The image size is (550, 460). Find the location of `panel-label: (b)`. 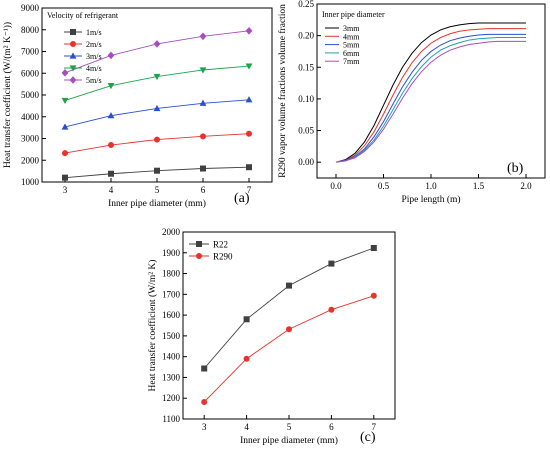

panel-label: (b) is located at coordinates (515, 168).